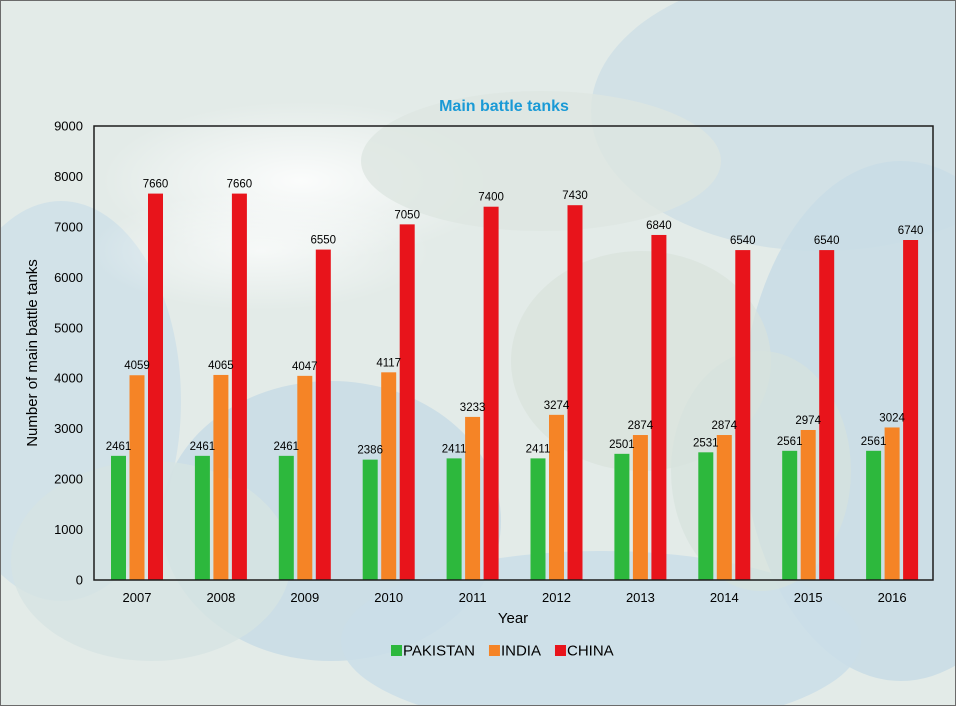 This screenshot has height=706, width=956. What do you see at coordinates (407, 402) in the screenshot?
I see `bar-china-2010` at bounding box center [407, 402].